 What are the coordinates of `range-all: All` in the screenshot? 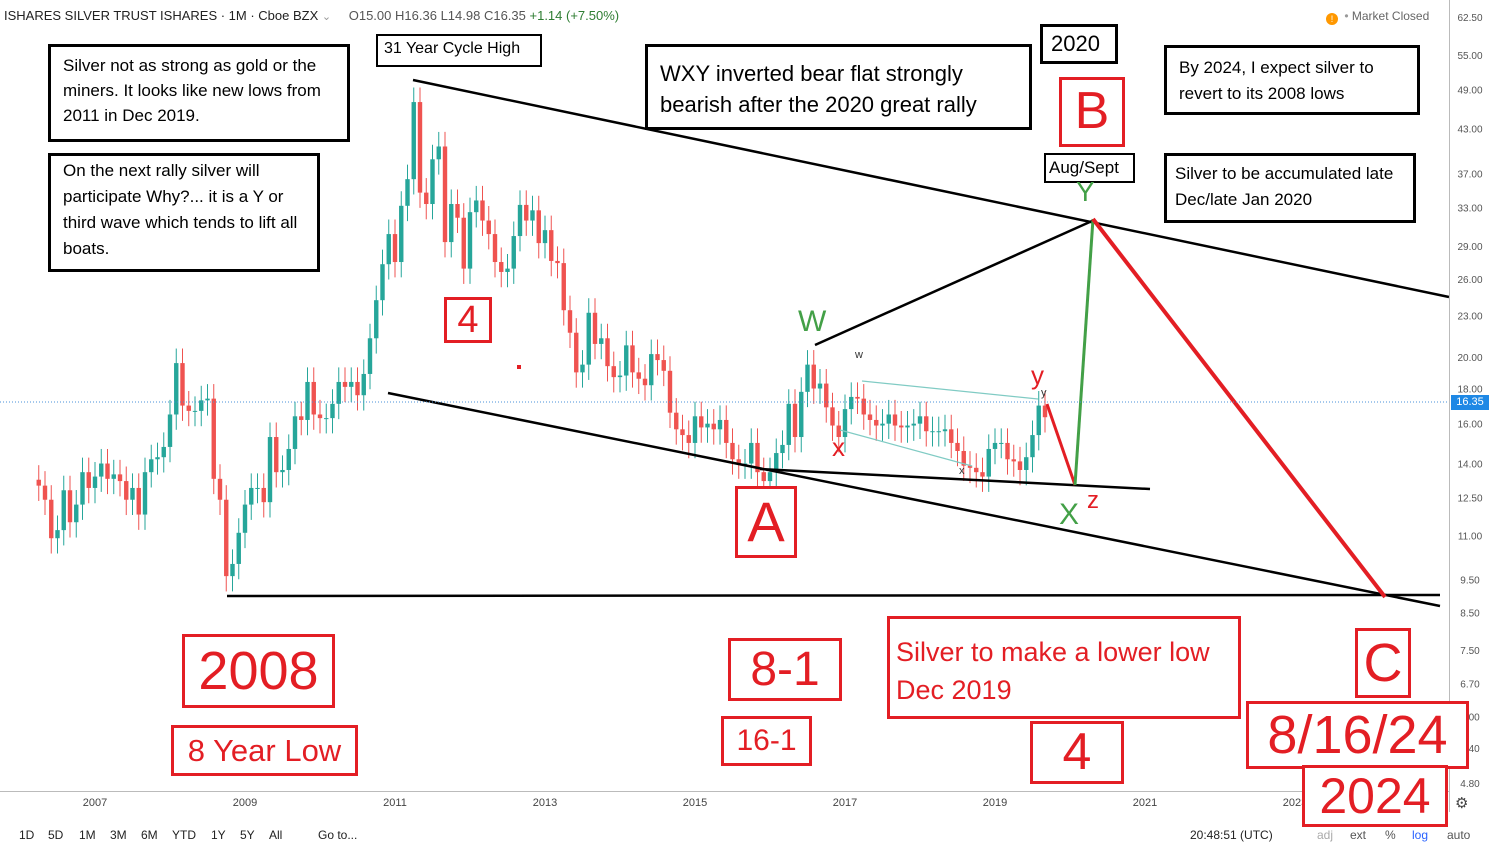 It's located at (276, 835).